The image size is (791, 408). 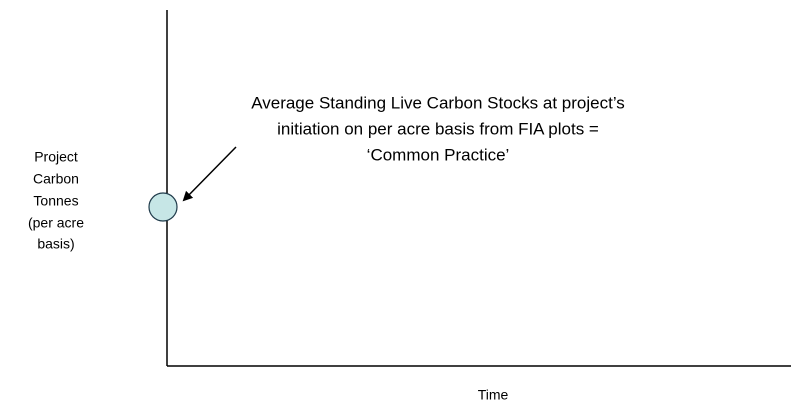 I want to click on y-label-line: Carbon, so click(x=56, y=179).